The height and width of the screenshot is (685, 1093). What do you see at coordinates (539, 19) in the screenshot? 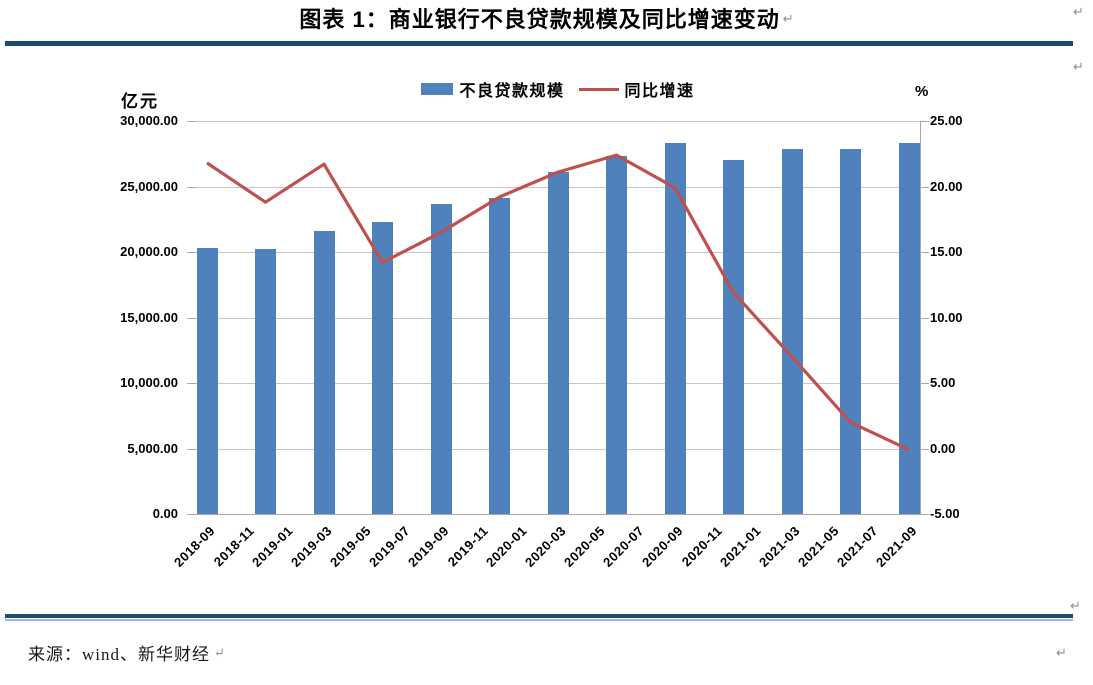
I see `page-title: 图表 1：商业银行不良贷款规模及同比增速变动` at bounding box center [539, 19].